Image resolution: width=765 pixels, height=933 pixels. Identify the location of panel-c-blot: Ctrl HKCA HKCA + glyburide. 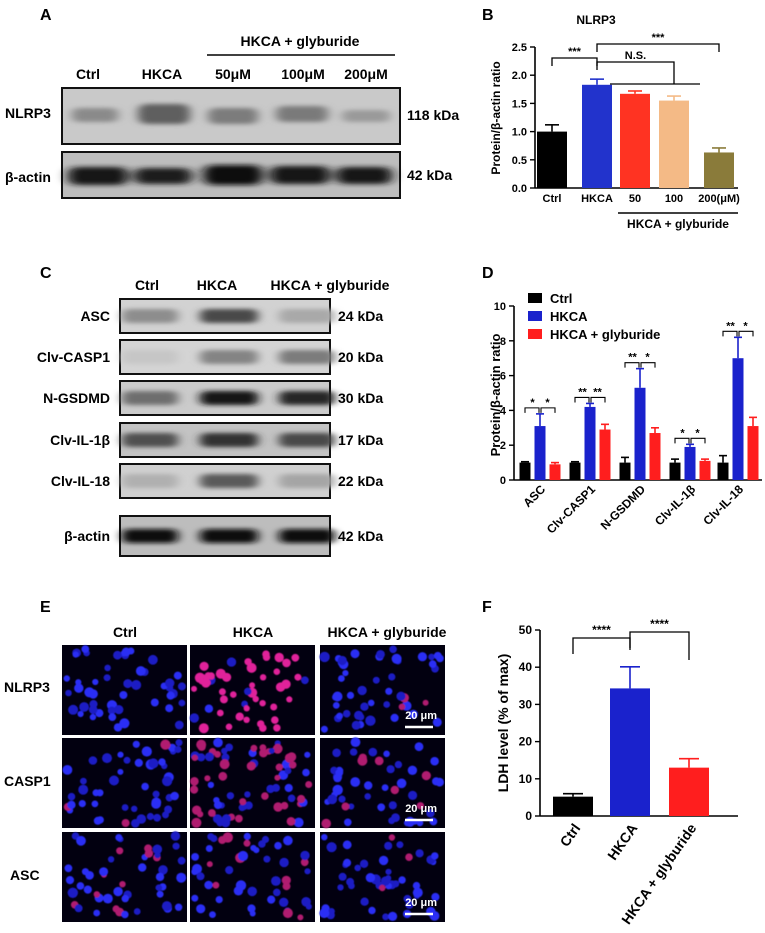
(262, 285).